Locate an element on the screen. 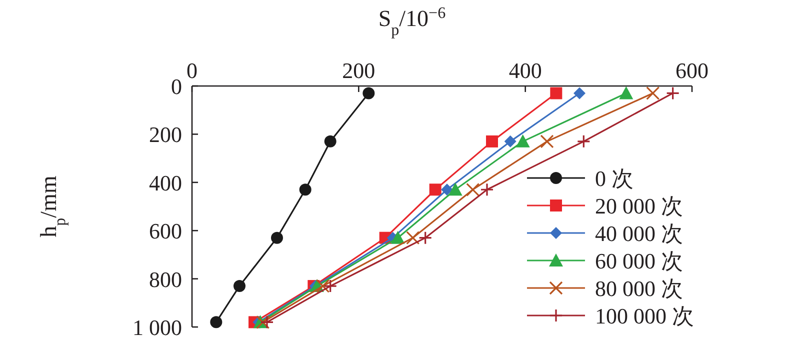 This screenshot has width=800, height=346. x-tick-label: 600 is located at coordinates (692, 70).